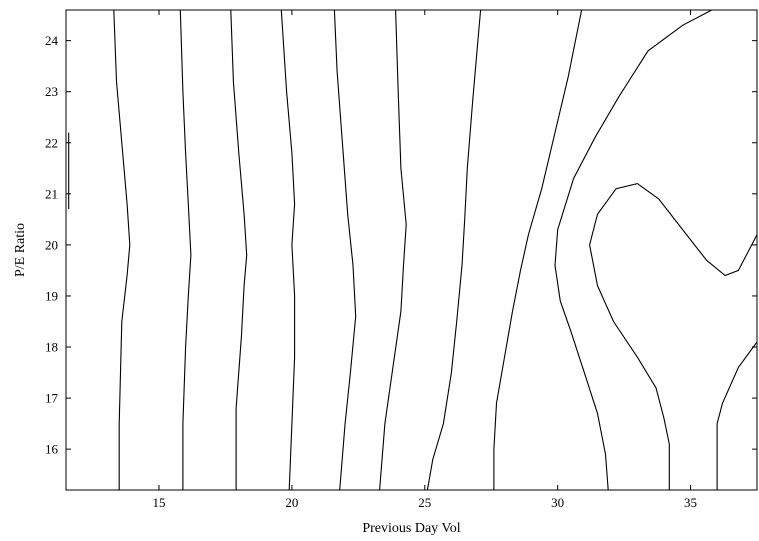 The height and width of the screenshot is (541, 759). I want to click on y-tick-label-21: 21, so click(51, 193).